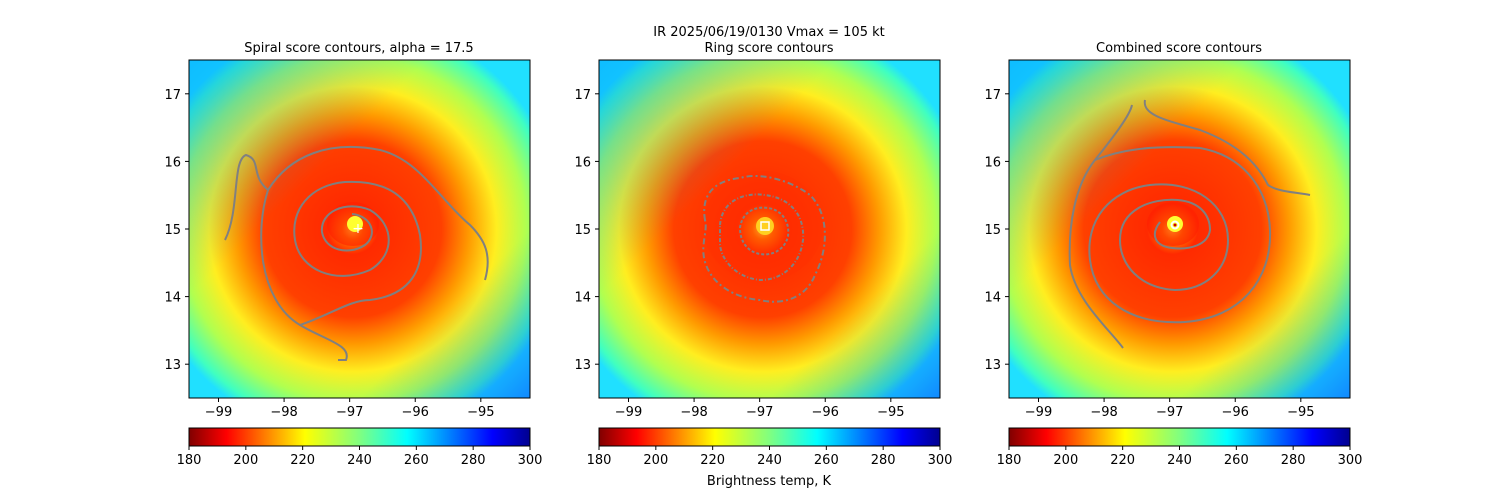  Describe the element at coordinates (1165, 224) in the screenshot. I see `combined-contour-inner` at that location.